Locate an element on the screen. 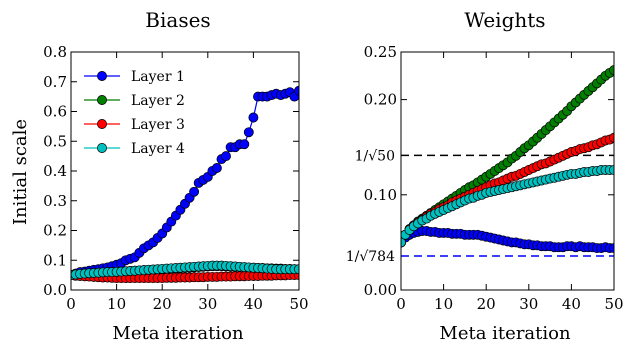 Image resolution: width=630 pixels, height=342 pixels. y-tick-label: 0.4 is located at coordinates (55, 171).